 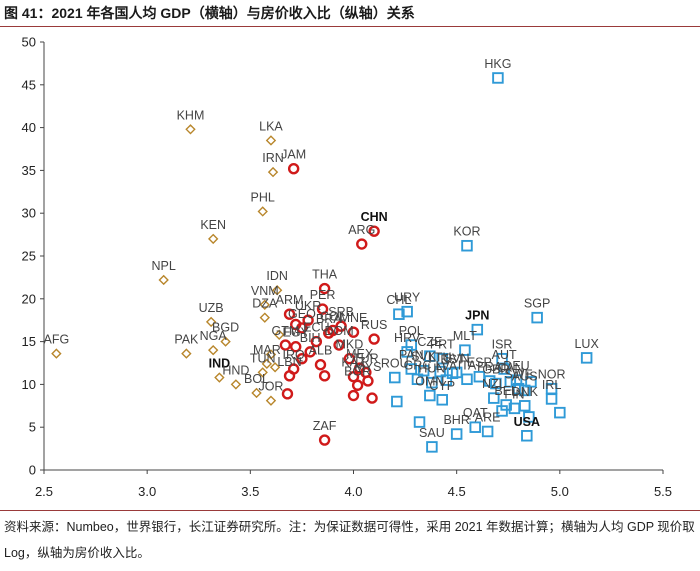 What do you see at coordinates (498, 78) in the screenshot?
I see `hkg-point` at bounding box center [498, 78].